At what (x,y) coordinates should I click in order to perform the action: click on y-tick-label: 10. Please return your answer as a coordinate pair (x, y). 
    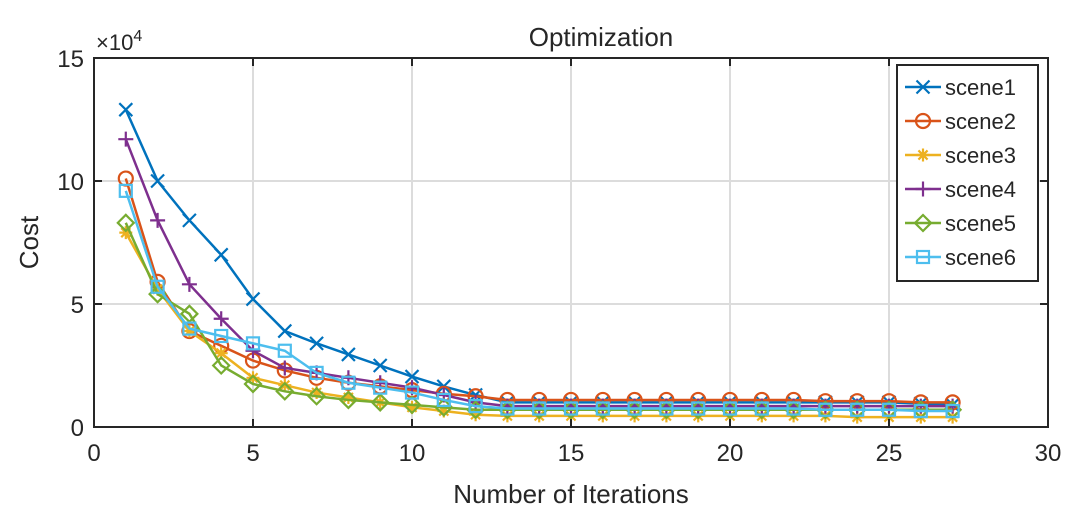
    Looking at the image, I should click on (70, 182).